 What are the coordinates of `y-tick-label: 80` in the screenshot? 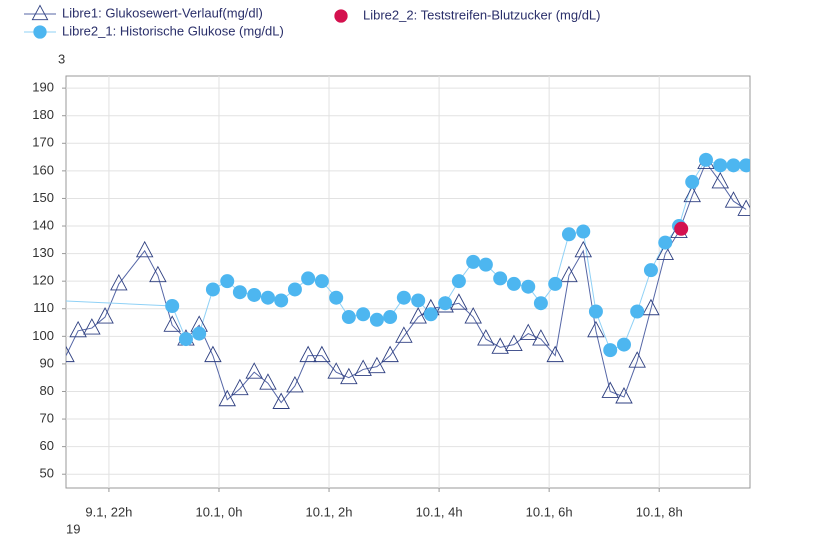 It's located at (47, 390).